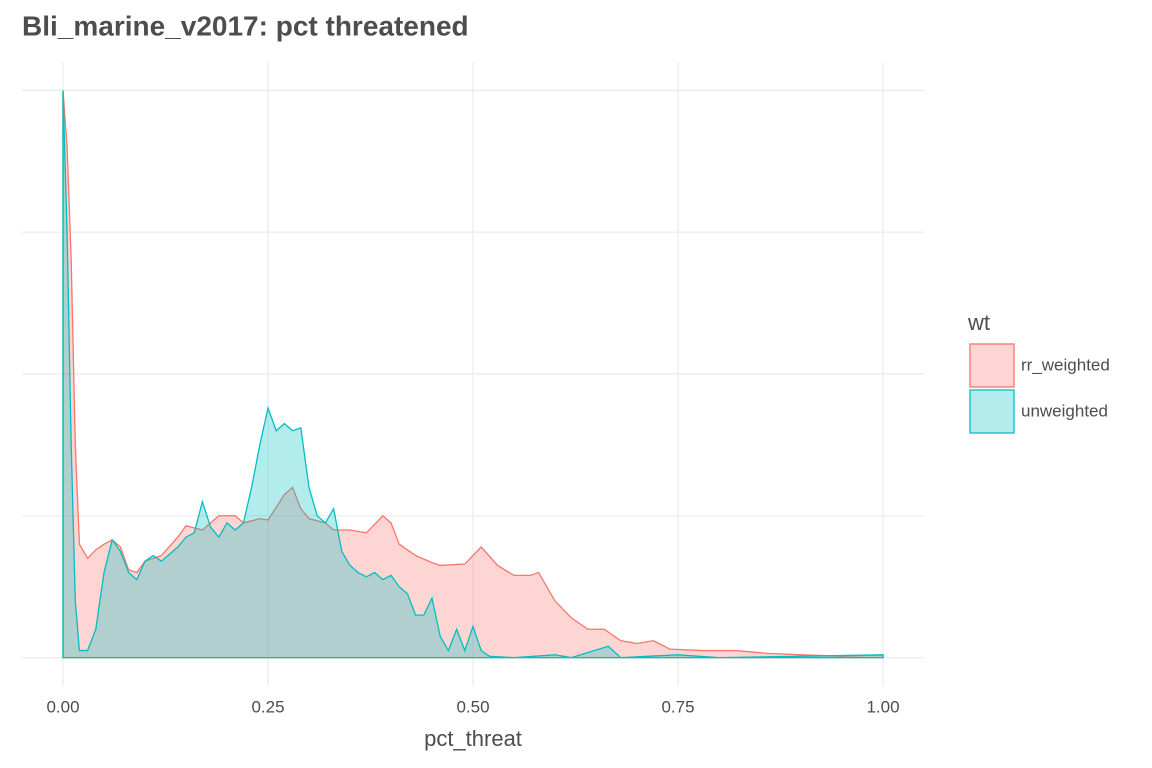 This screenshot has height=768, width=1152. I want to click on legend-label: rr_weighted, so click(1065, 364).